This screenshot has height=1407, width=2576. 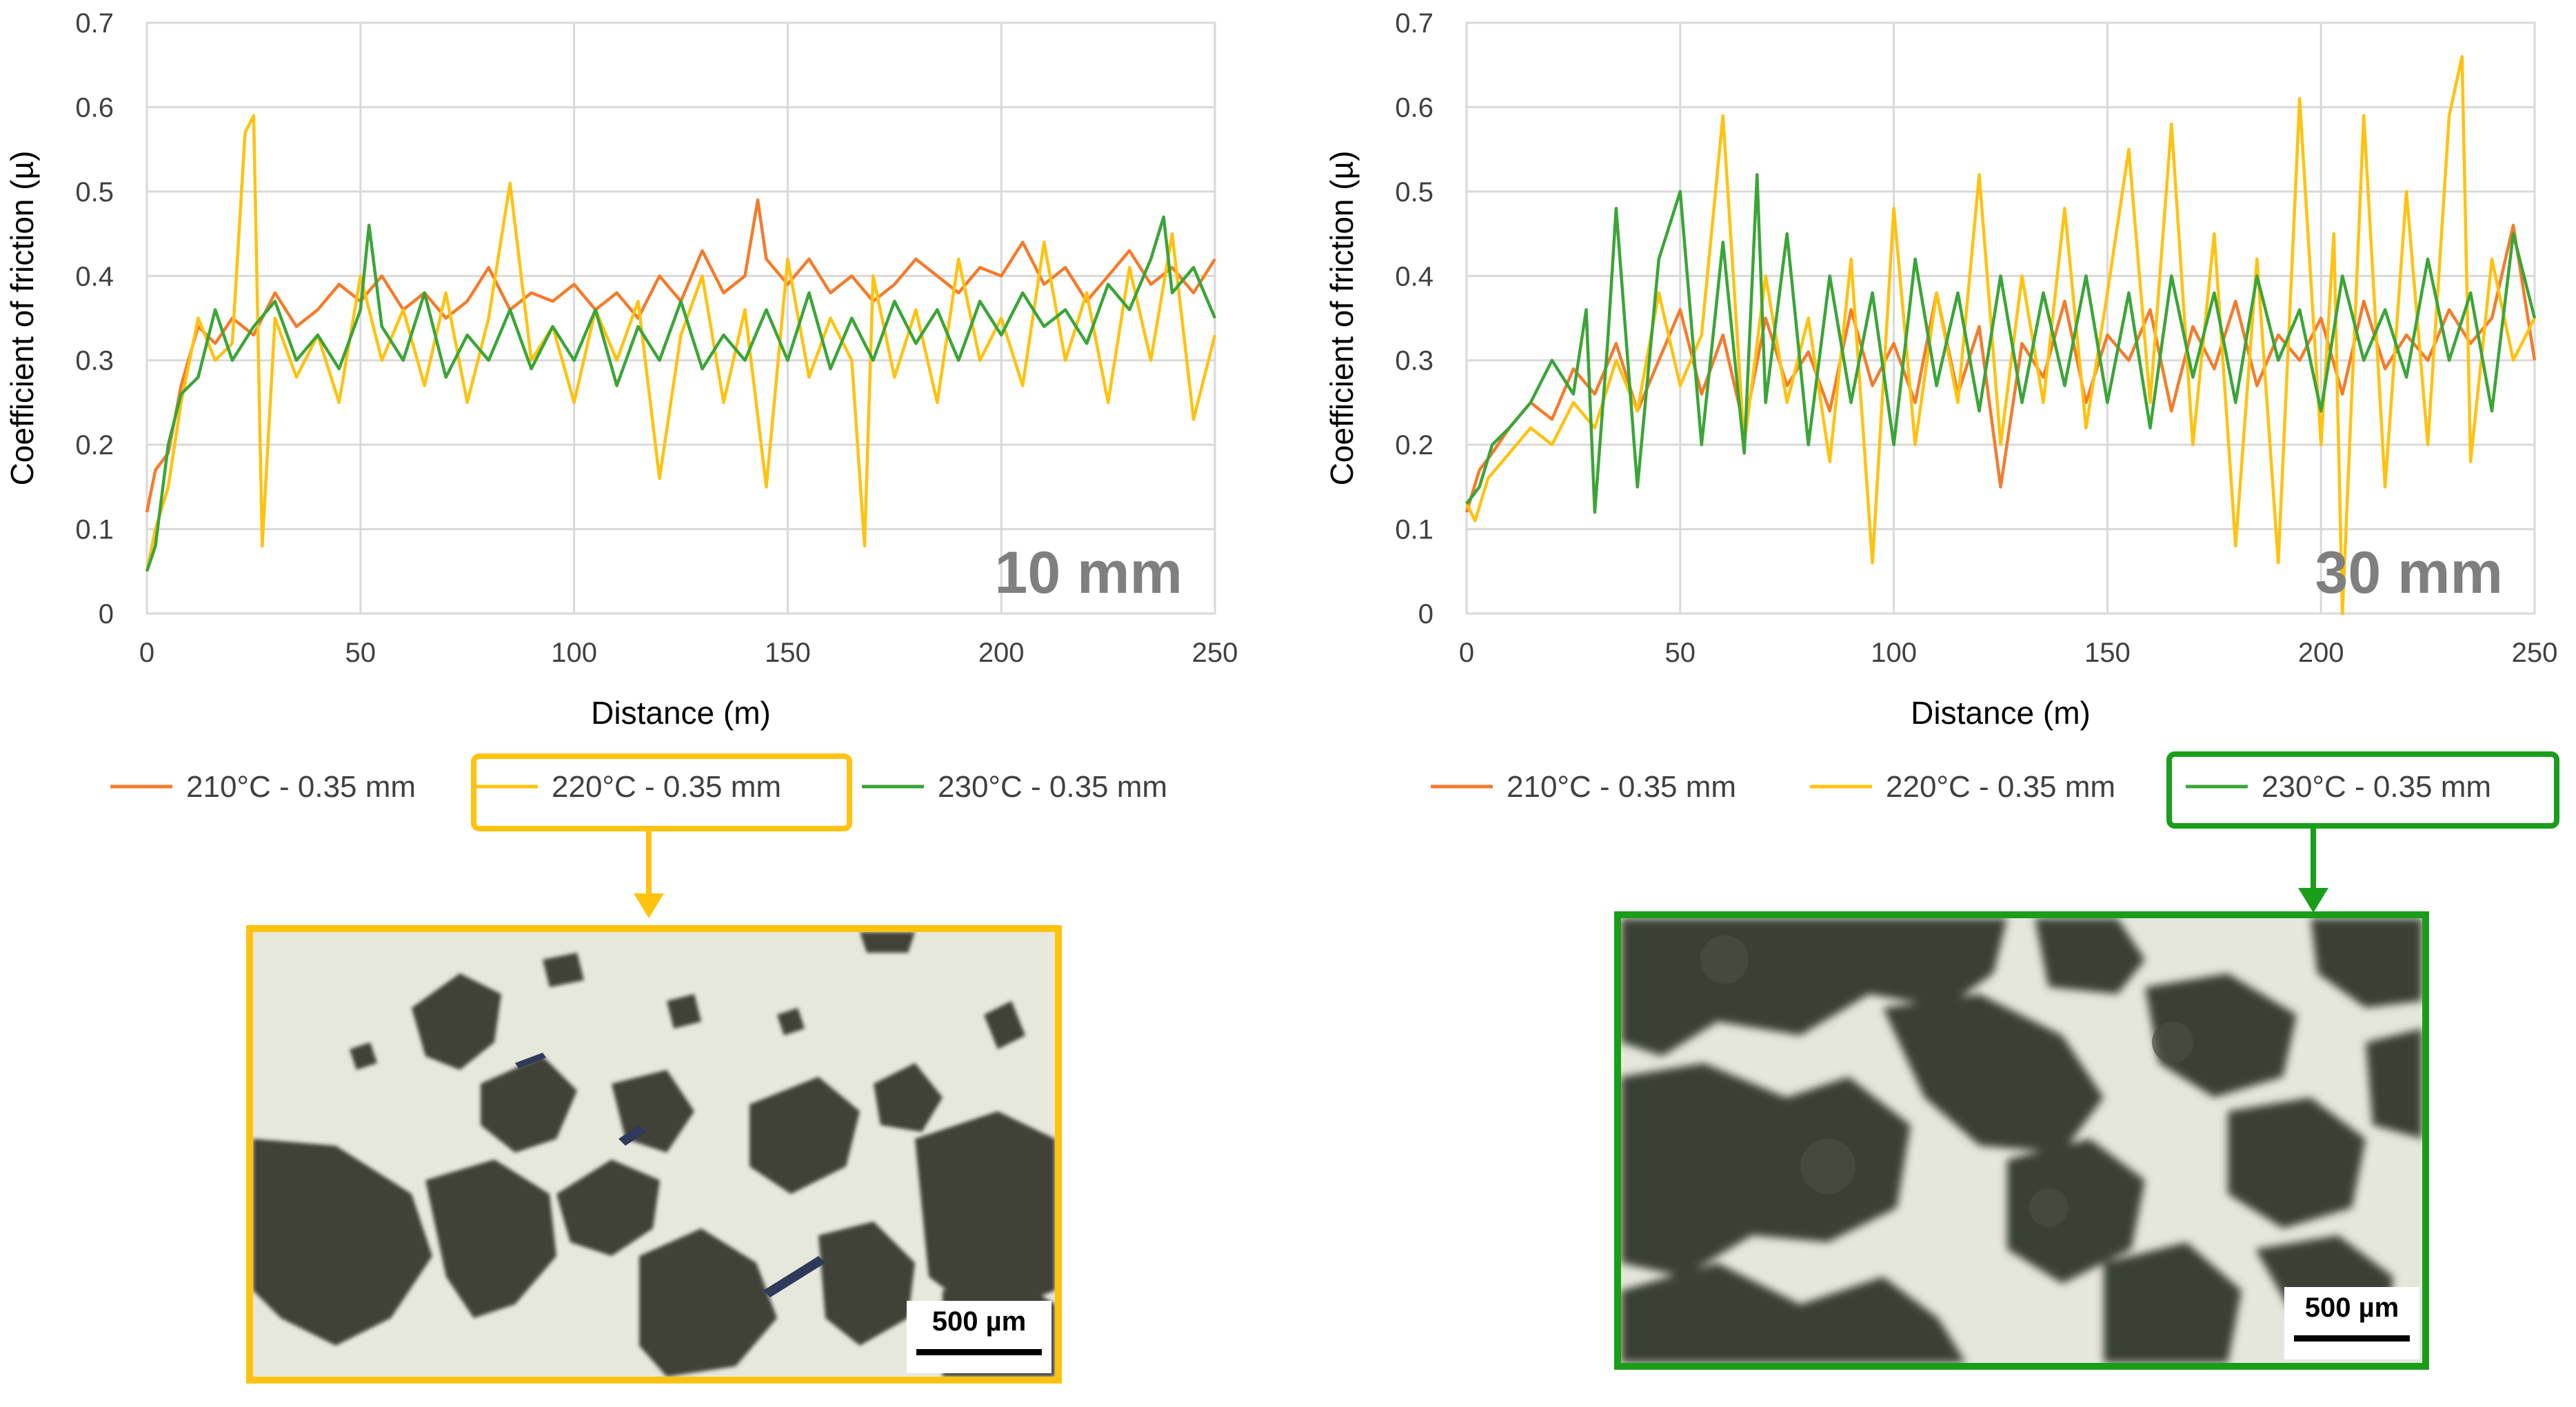 I want to click on micrograph-220: 500 µm, so click(x=654, y=1154).